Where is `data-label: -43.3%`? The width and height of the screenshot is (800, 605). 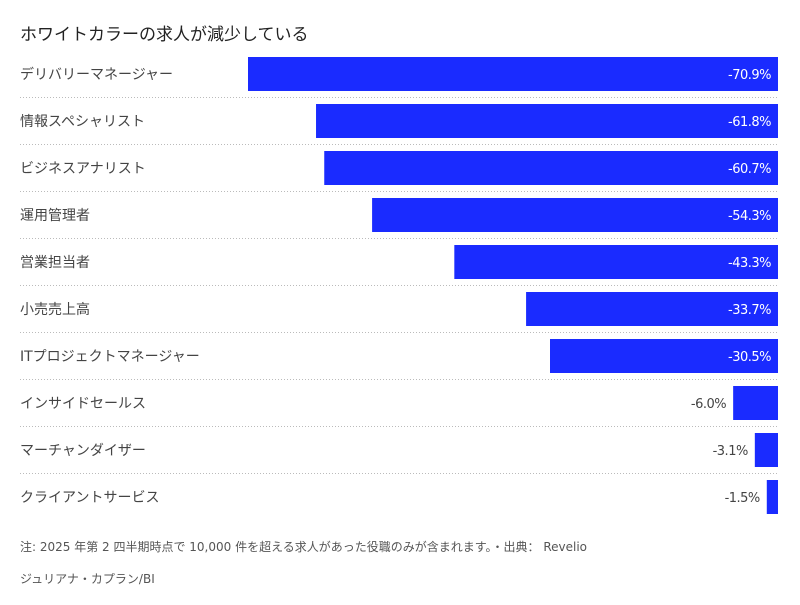 data-label: -43.3% is located at coordinates (749, 263).